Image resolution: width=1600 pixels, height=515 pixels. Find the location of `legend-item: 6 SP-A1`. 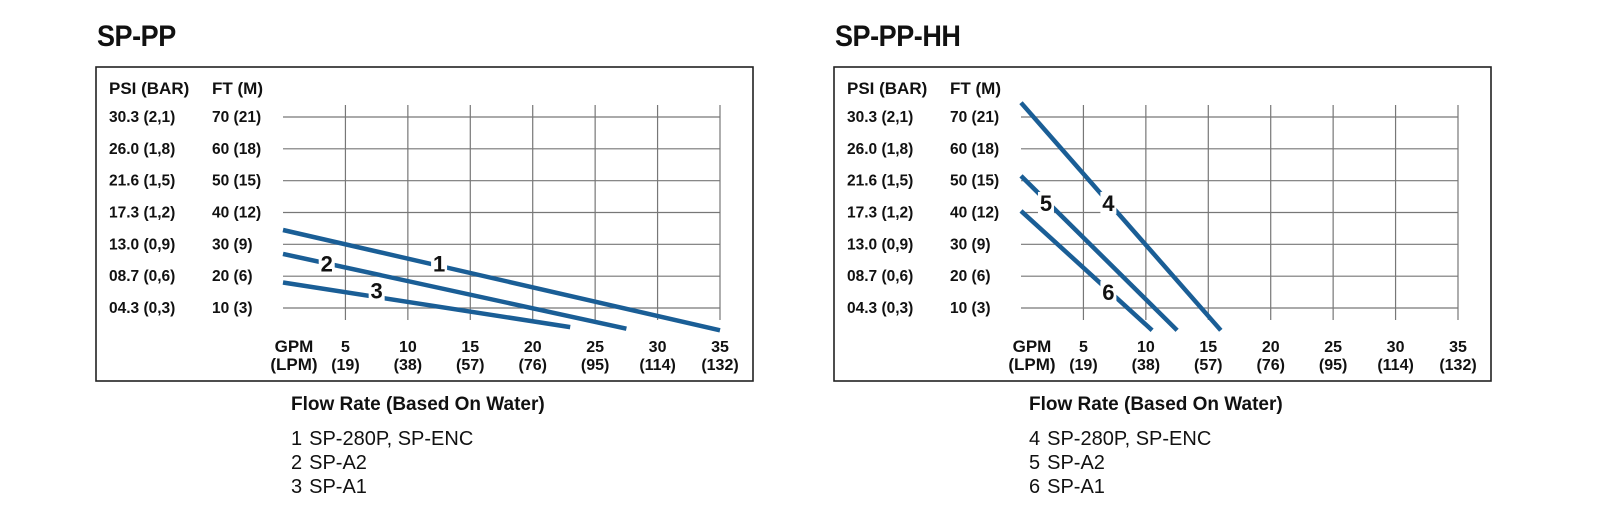

legend-item: 6 SP-A1 is located at coordinates (1123, 487).